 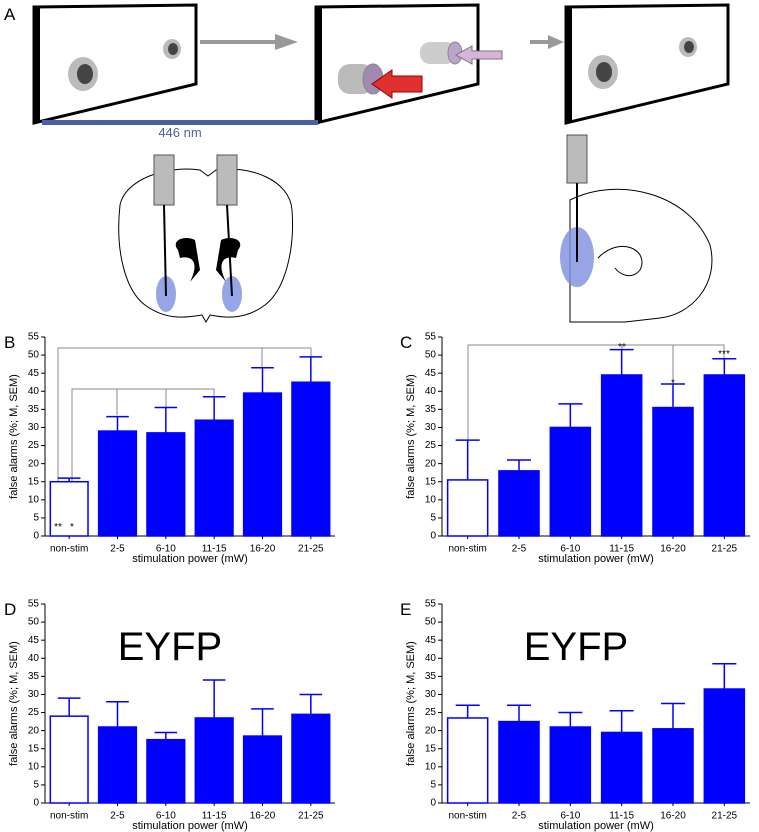 What do you see at coordinates (10, 609) in the screenshot?
I see `panel-label: D` at bounding box center [10, 609].